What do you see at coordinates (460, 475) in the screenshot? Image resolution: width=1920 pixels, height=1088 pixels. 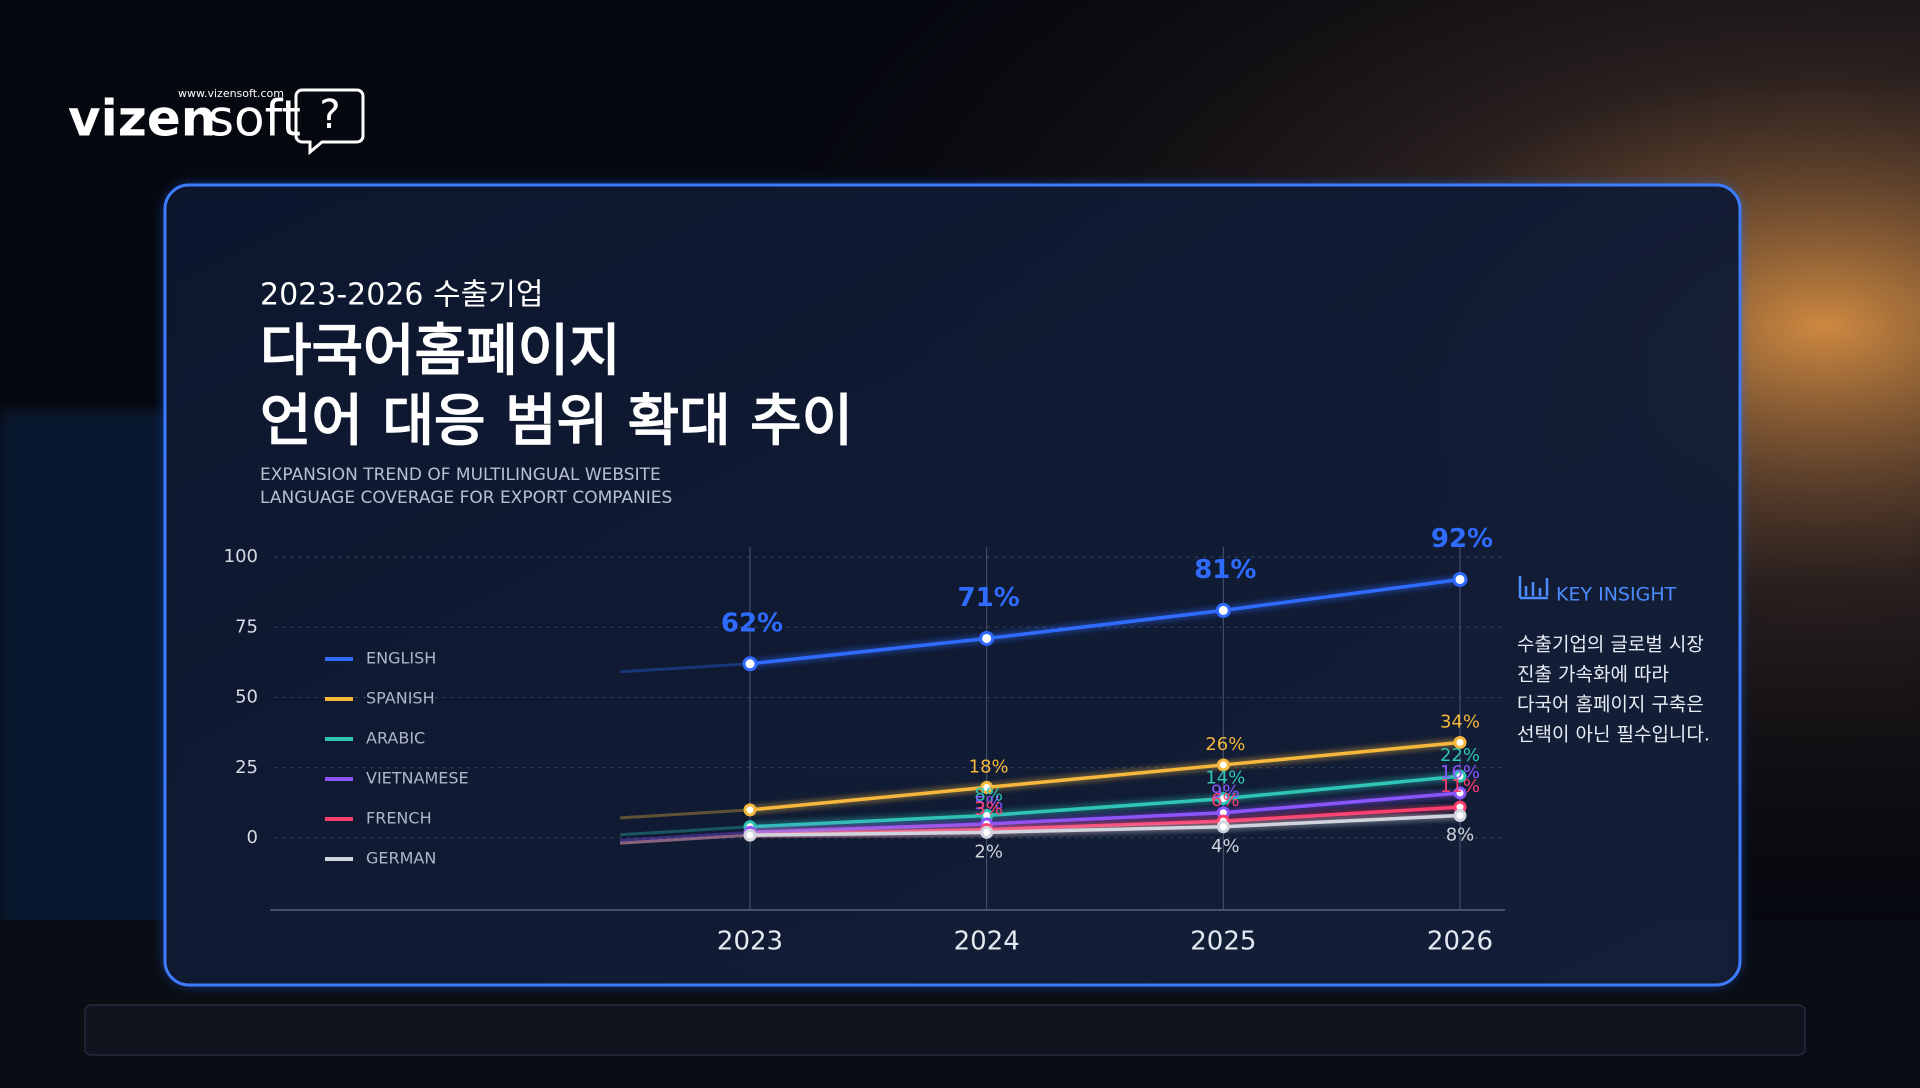 I see `subtitle-line: EXPANSION TREND OF MULTILINGUAL WEBSITE` at bounding box center [460, 475].